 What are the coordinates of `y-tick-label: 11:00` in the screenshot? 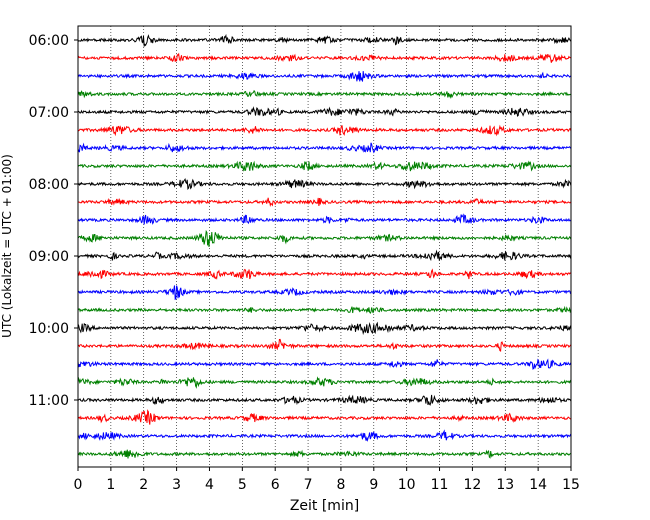 It's located at (49, 401).